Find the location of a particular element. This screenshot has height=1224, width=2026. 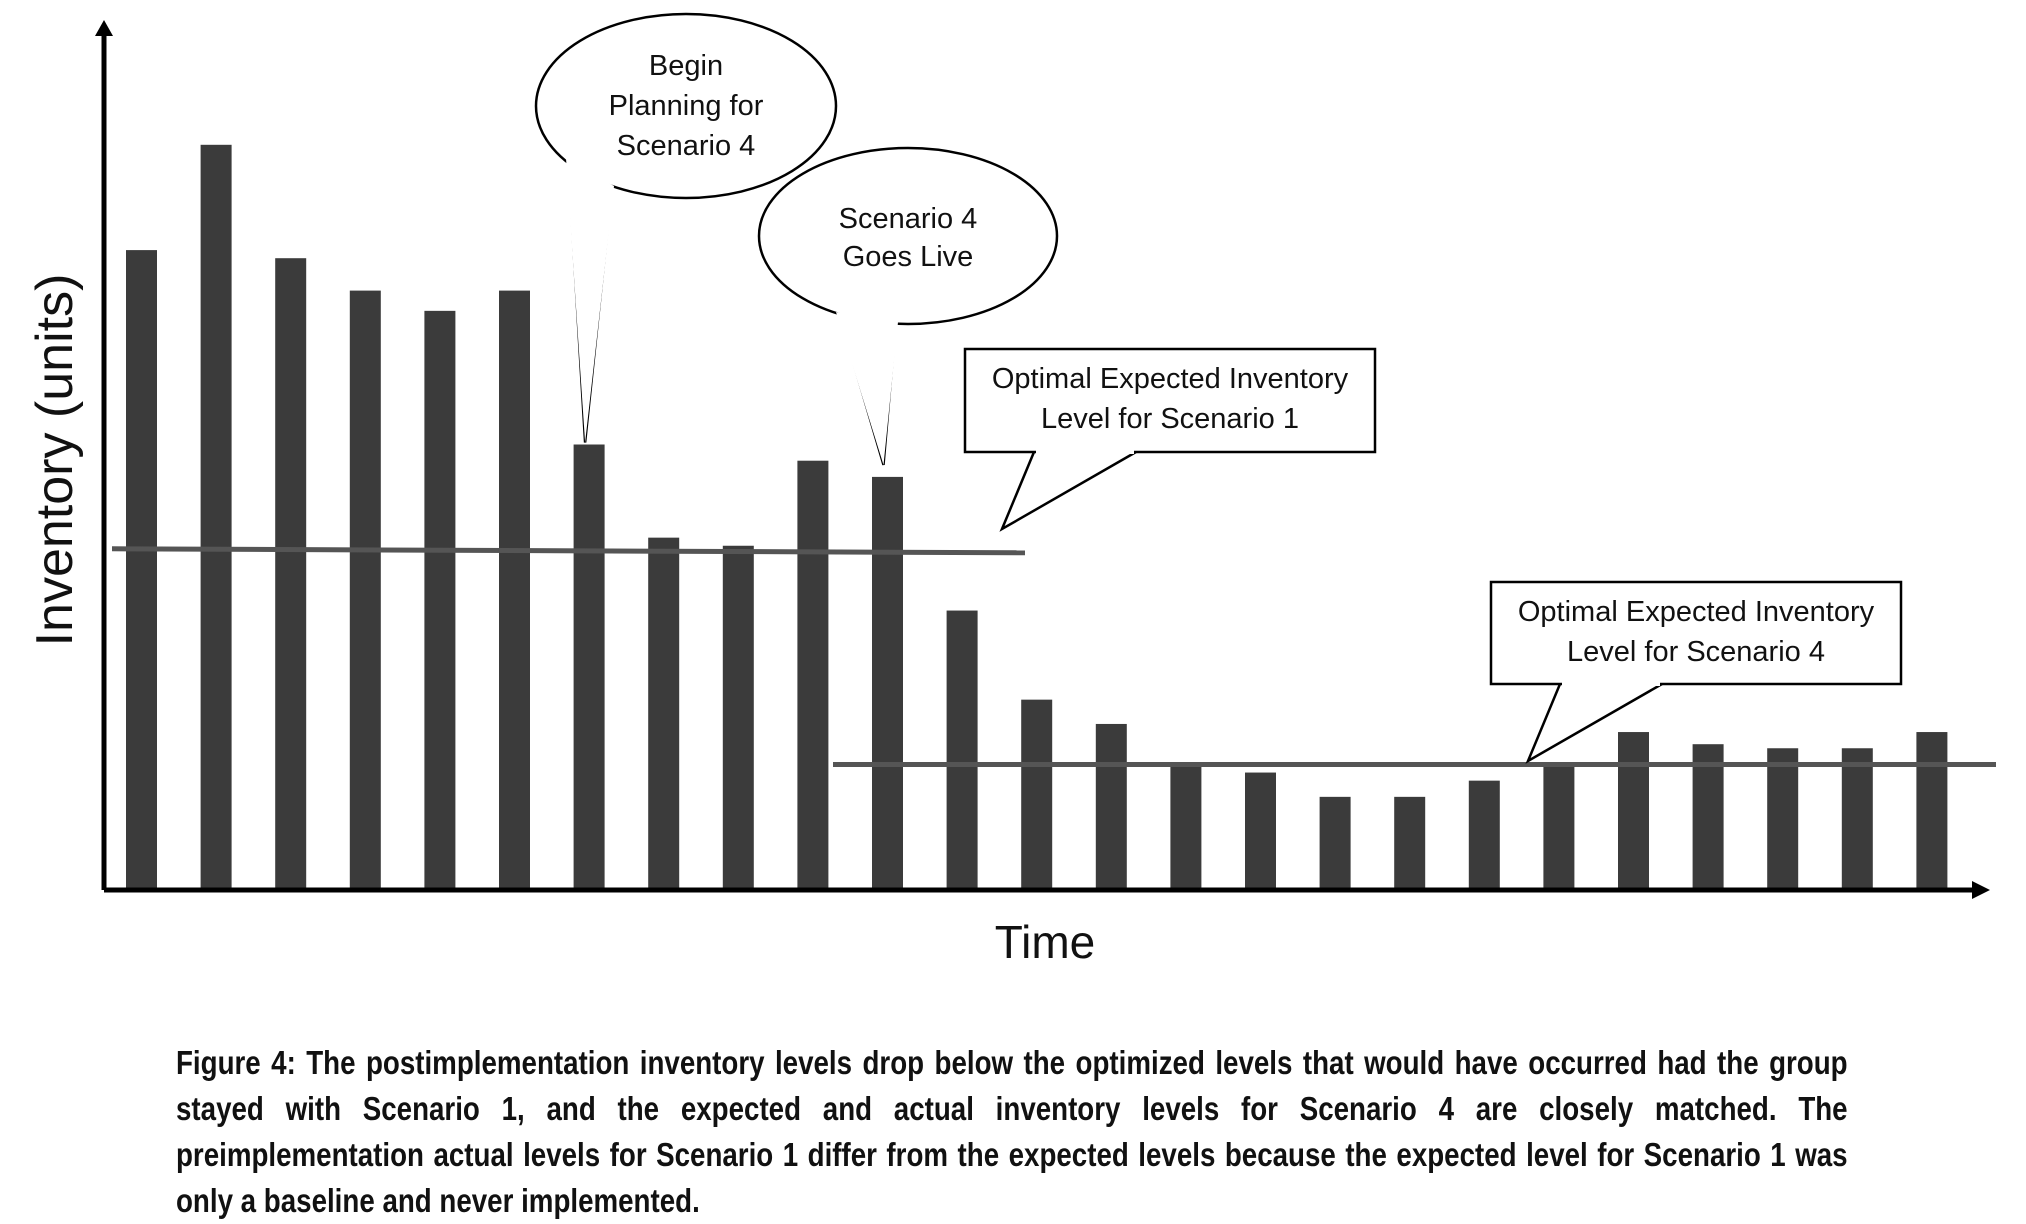

y-axis-arrow is located at coordinates (104, 28).